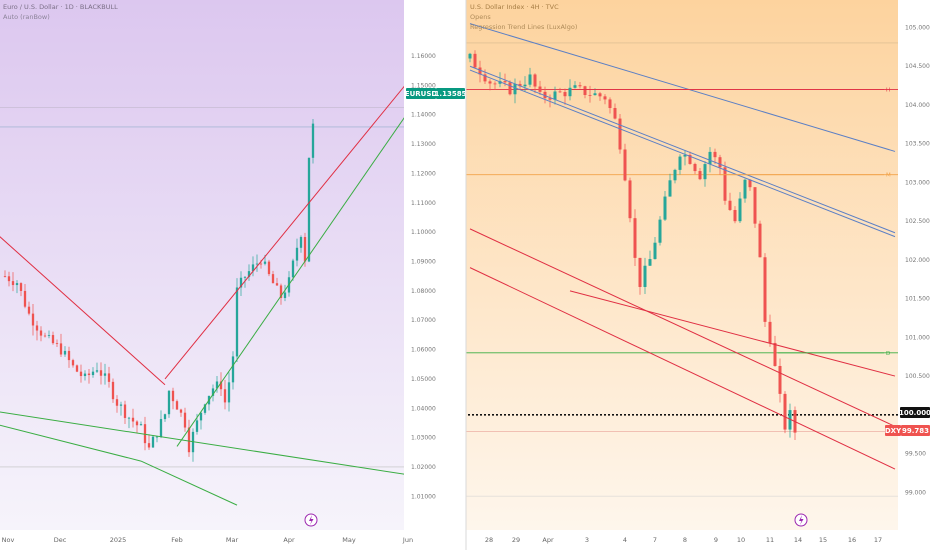 This screenshot has height=550, width=932. What do you see at coordinates (917, 376) in the screenshot?
I see `r-y-tick-9: 100.500` at bounding box center [917, 376].